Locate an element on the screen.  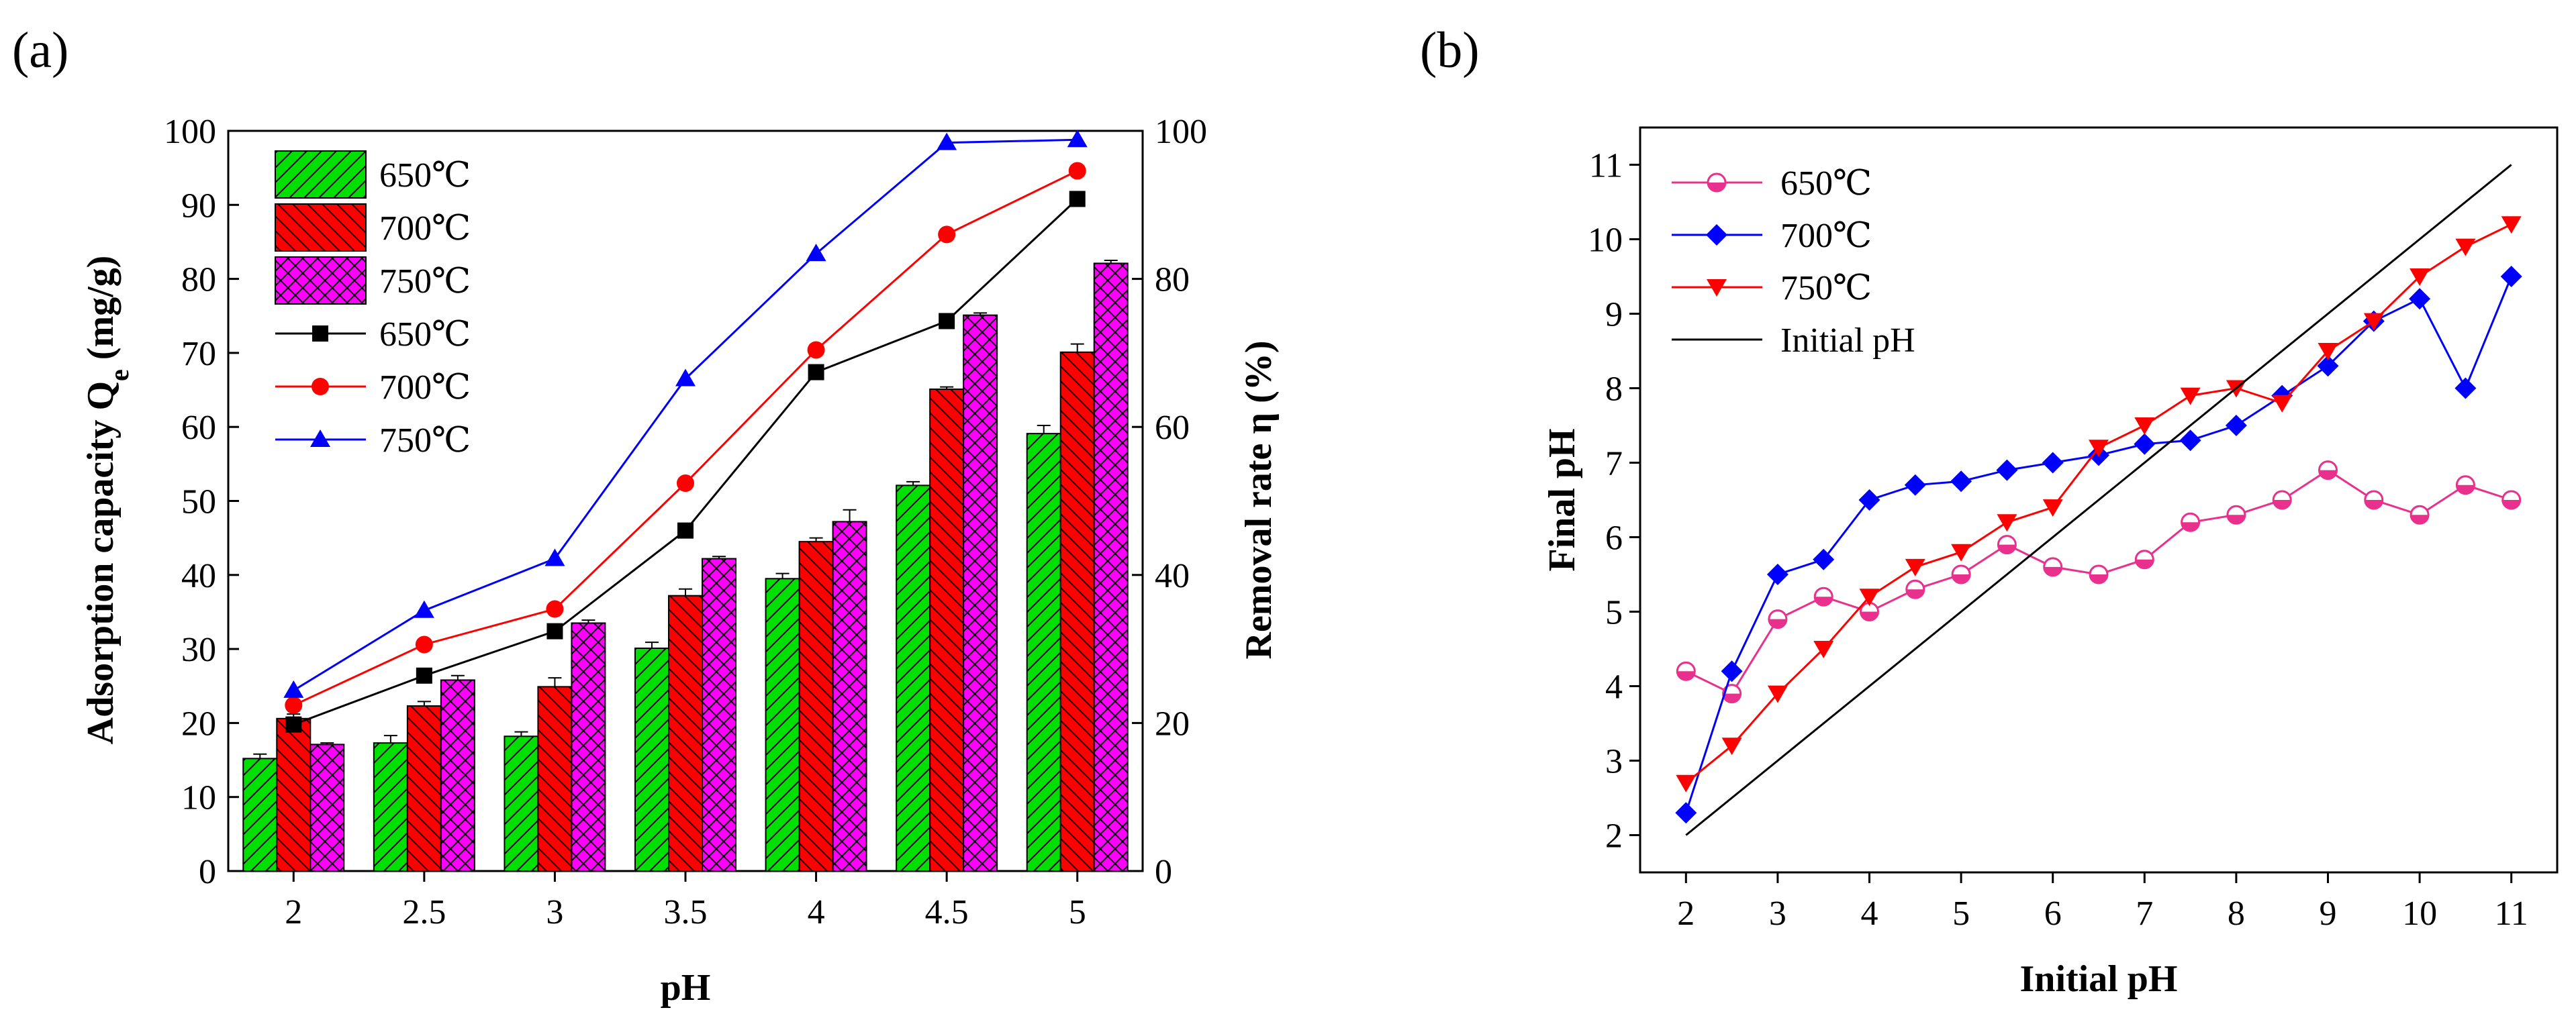
bar-700℃-2.5 is located at coordinates (424, 788).